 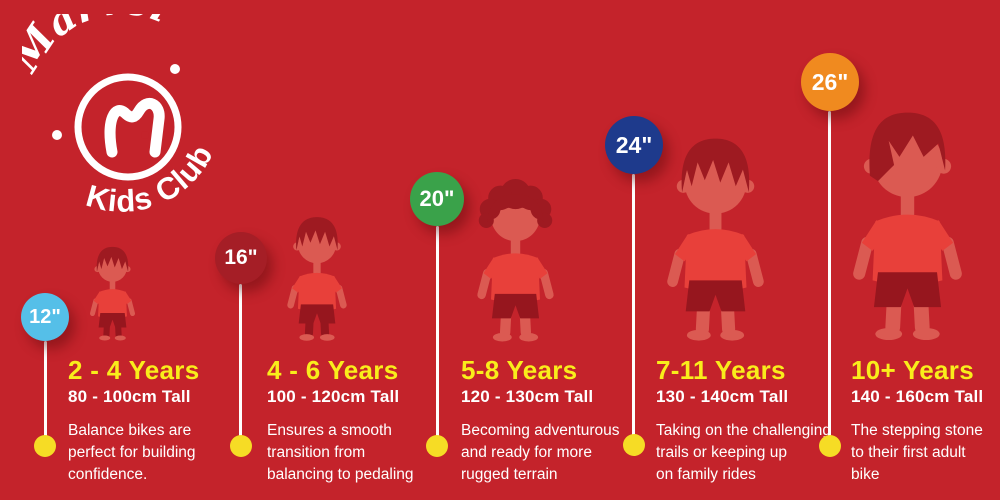 What do you see at coordinates (715, 239) in the screenshot?
I see `kid-illustration-boy` at bounding box center [715, 239].